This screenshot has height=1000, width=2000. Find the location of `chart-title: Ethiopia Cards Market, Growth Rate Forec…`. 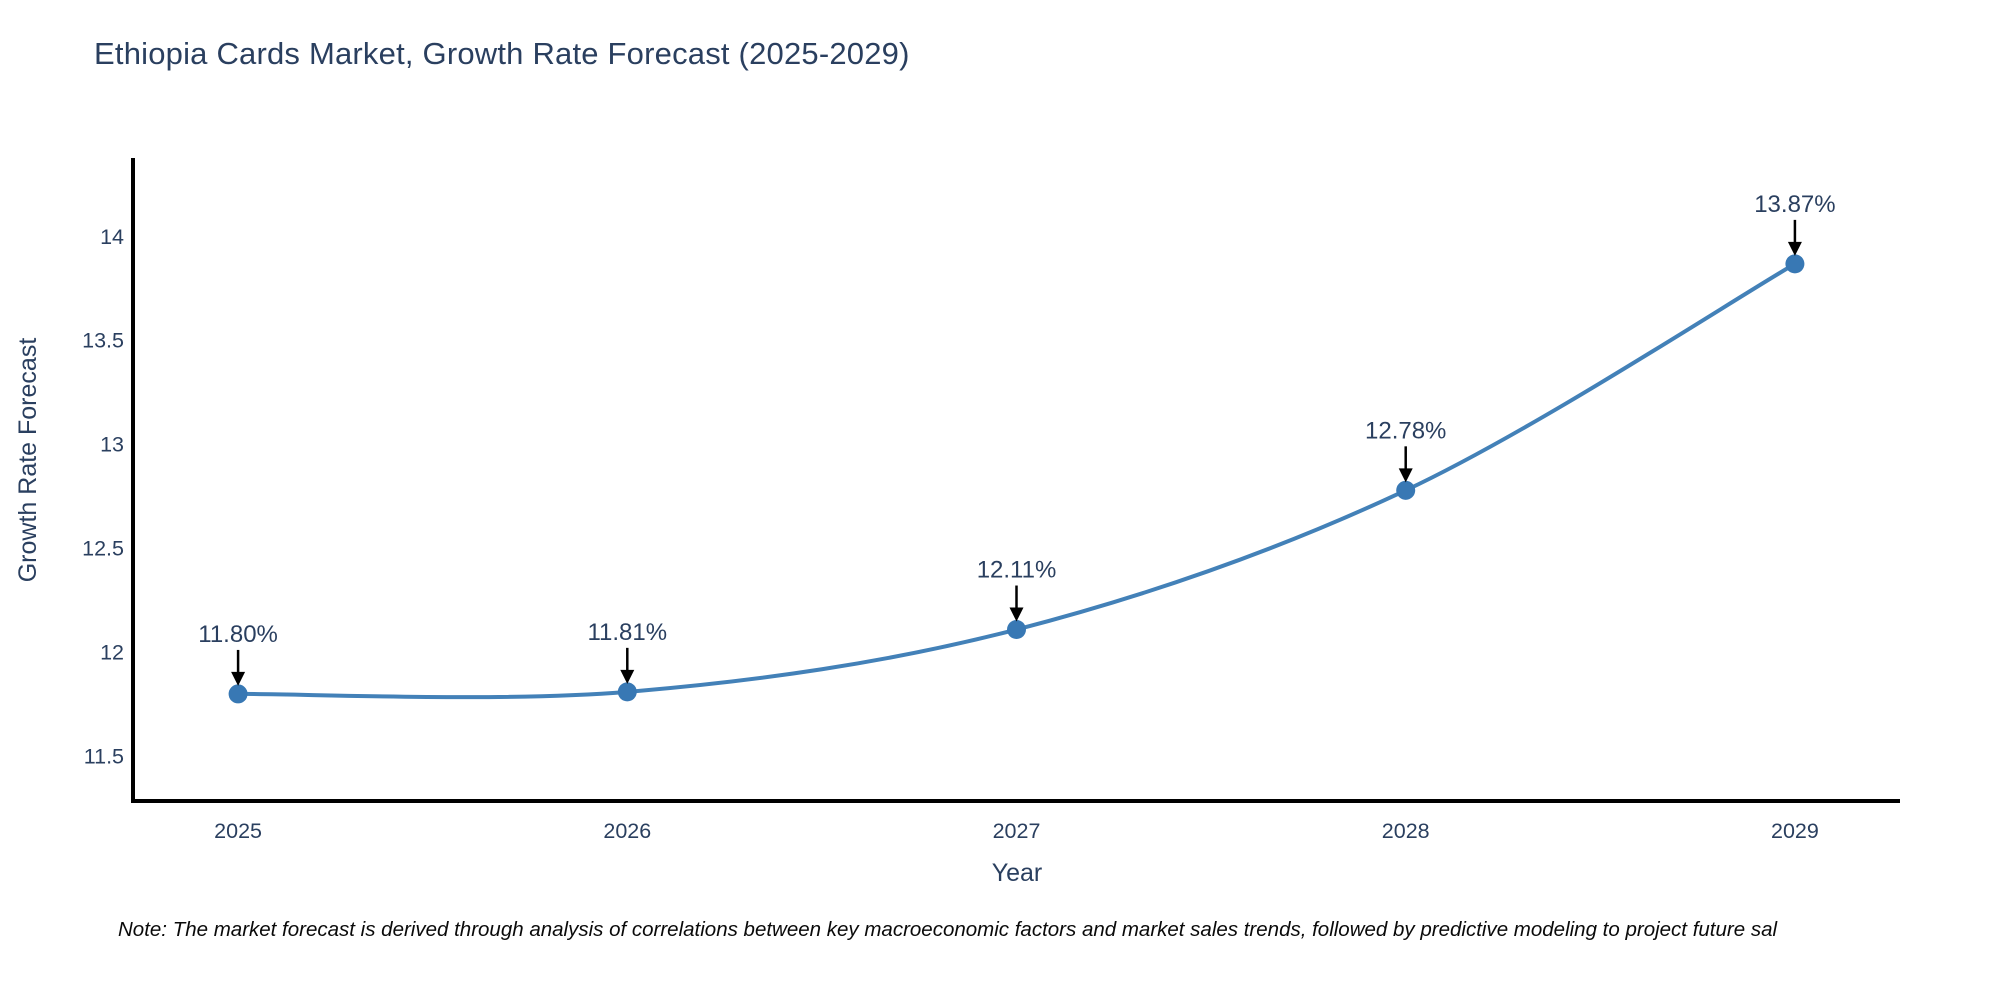

chart-title: Ethiopia Cards Market, Growth Rate Forec… is located at coordinates (502, 53).